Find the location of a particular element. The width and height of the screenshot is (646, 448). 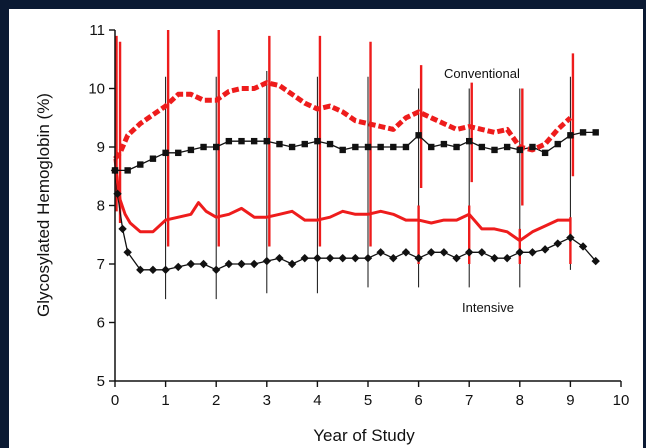

y-tick-label: 8 is located at coordinates (101, 206).